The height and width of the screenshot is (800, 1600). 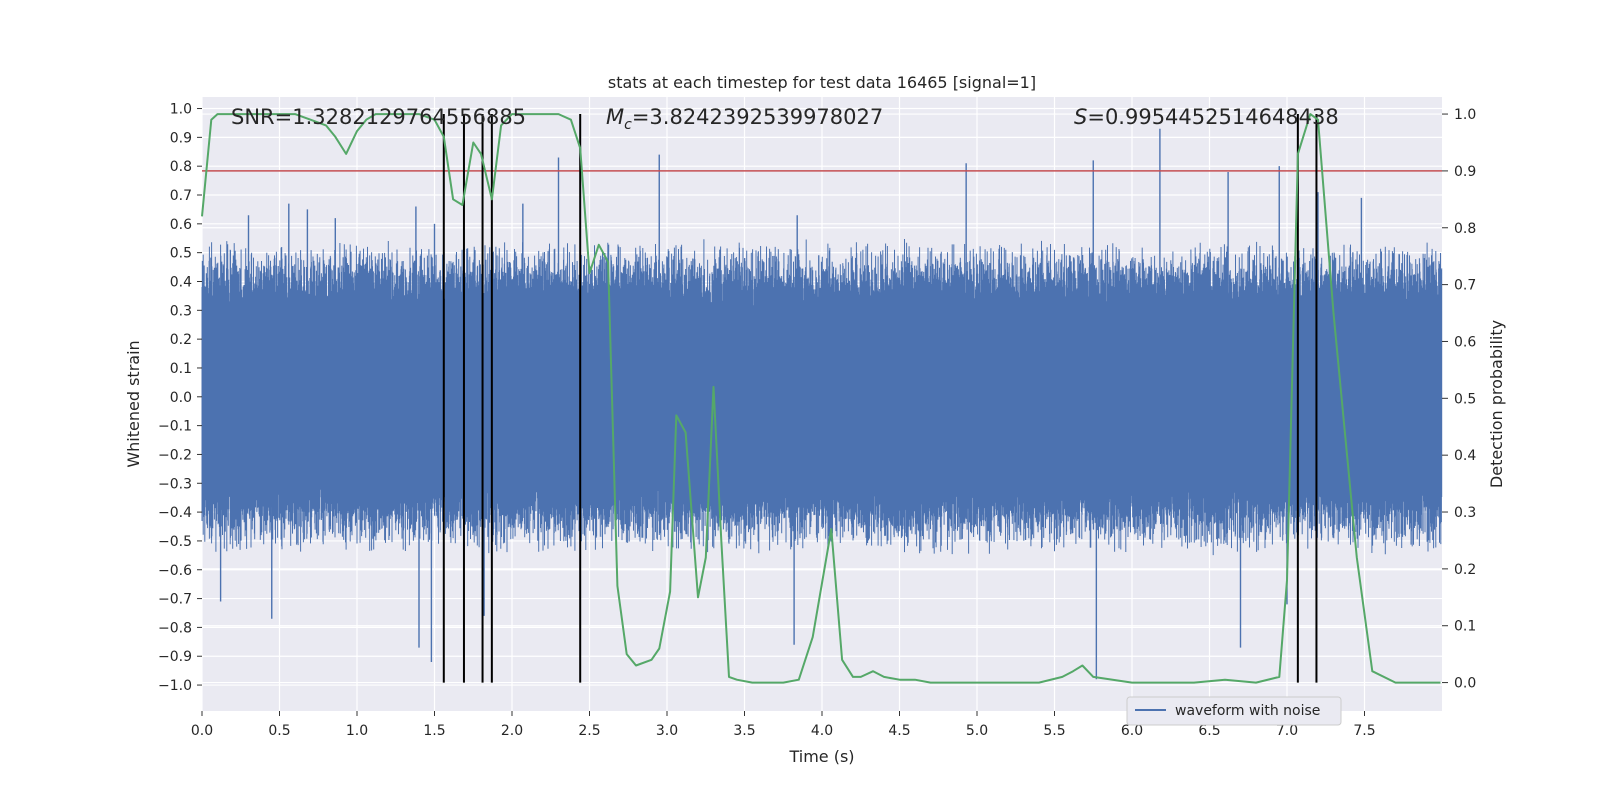 I want to click on x-tick-label: 6.5, so click(x=1209, y=731).